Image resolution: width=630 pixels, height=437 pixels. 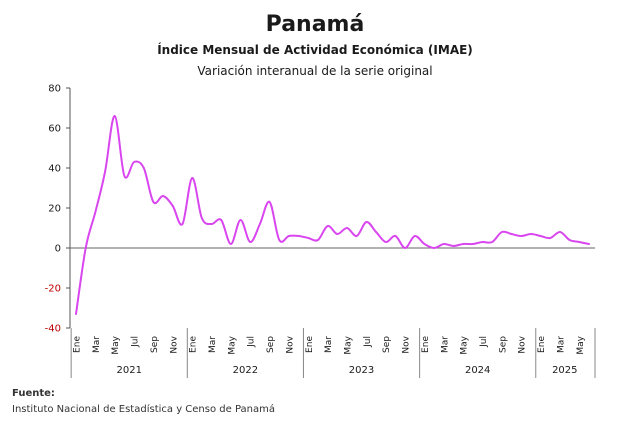 What do you see at coordinates (53, 329) in the screenshot?
I see `y-tick-label: -40` at bounding box center [53, 329].